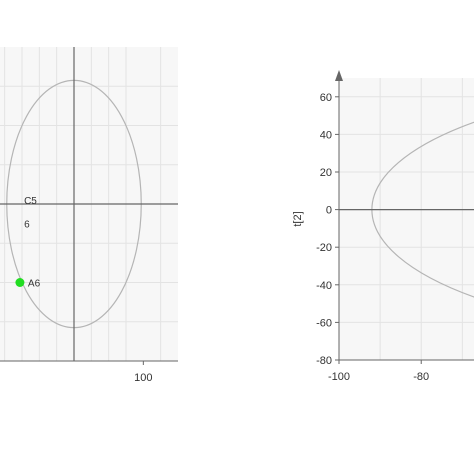  Describe the element at coordinates (406, 209) in the screenshot. I see `plot-content: B8B4B4` at that location.